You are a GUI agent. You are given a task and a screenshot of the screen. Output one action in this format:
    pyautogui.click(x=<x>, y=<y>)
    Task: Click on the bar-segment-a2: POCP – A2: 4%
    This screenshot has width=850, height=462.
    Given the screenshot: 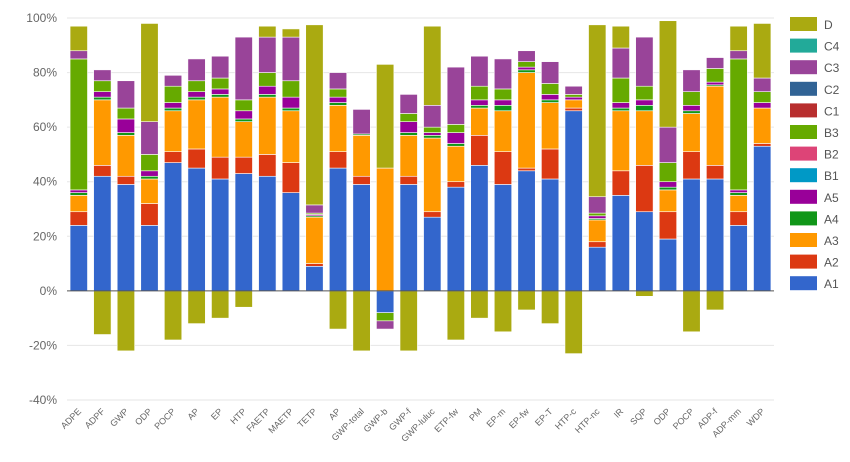 What is the action you would take?
    pyautogui.click(x=173, y=157)
    